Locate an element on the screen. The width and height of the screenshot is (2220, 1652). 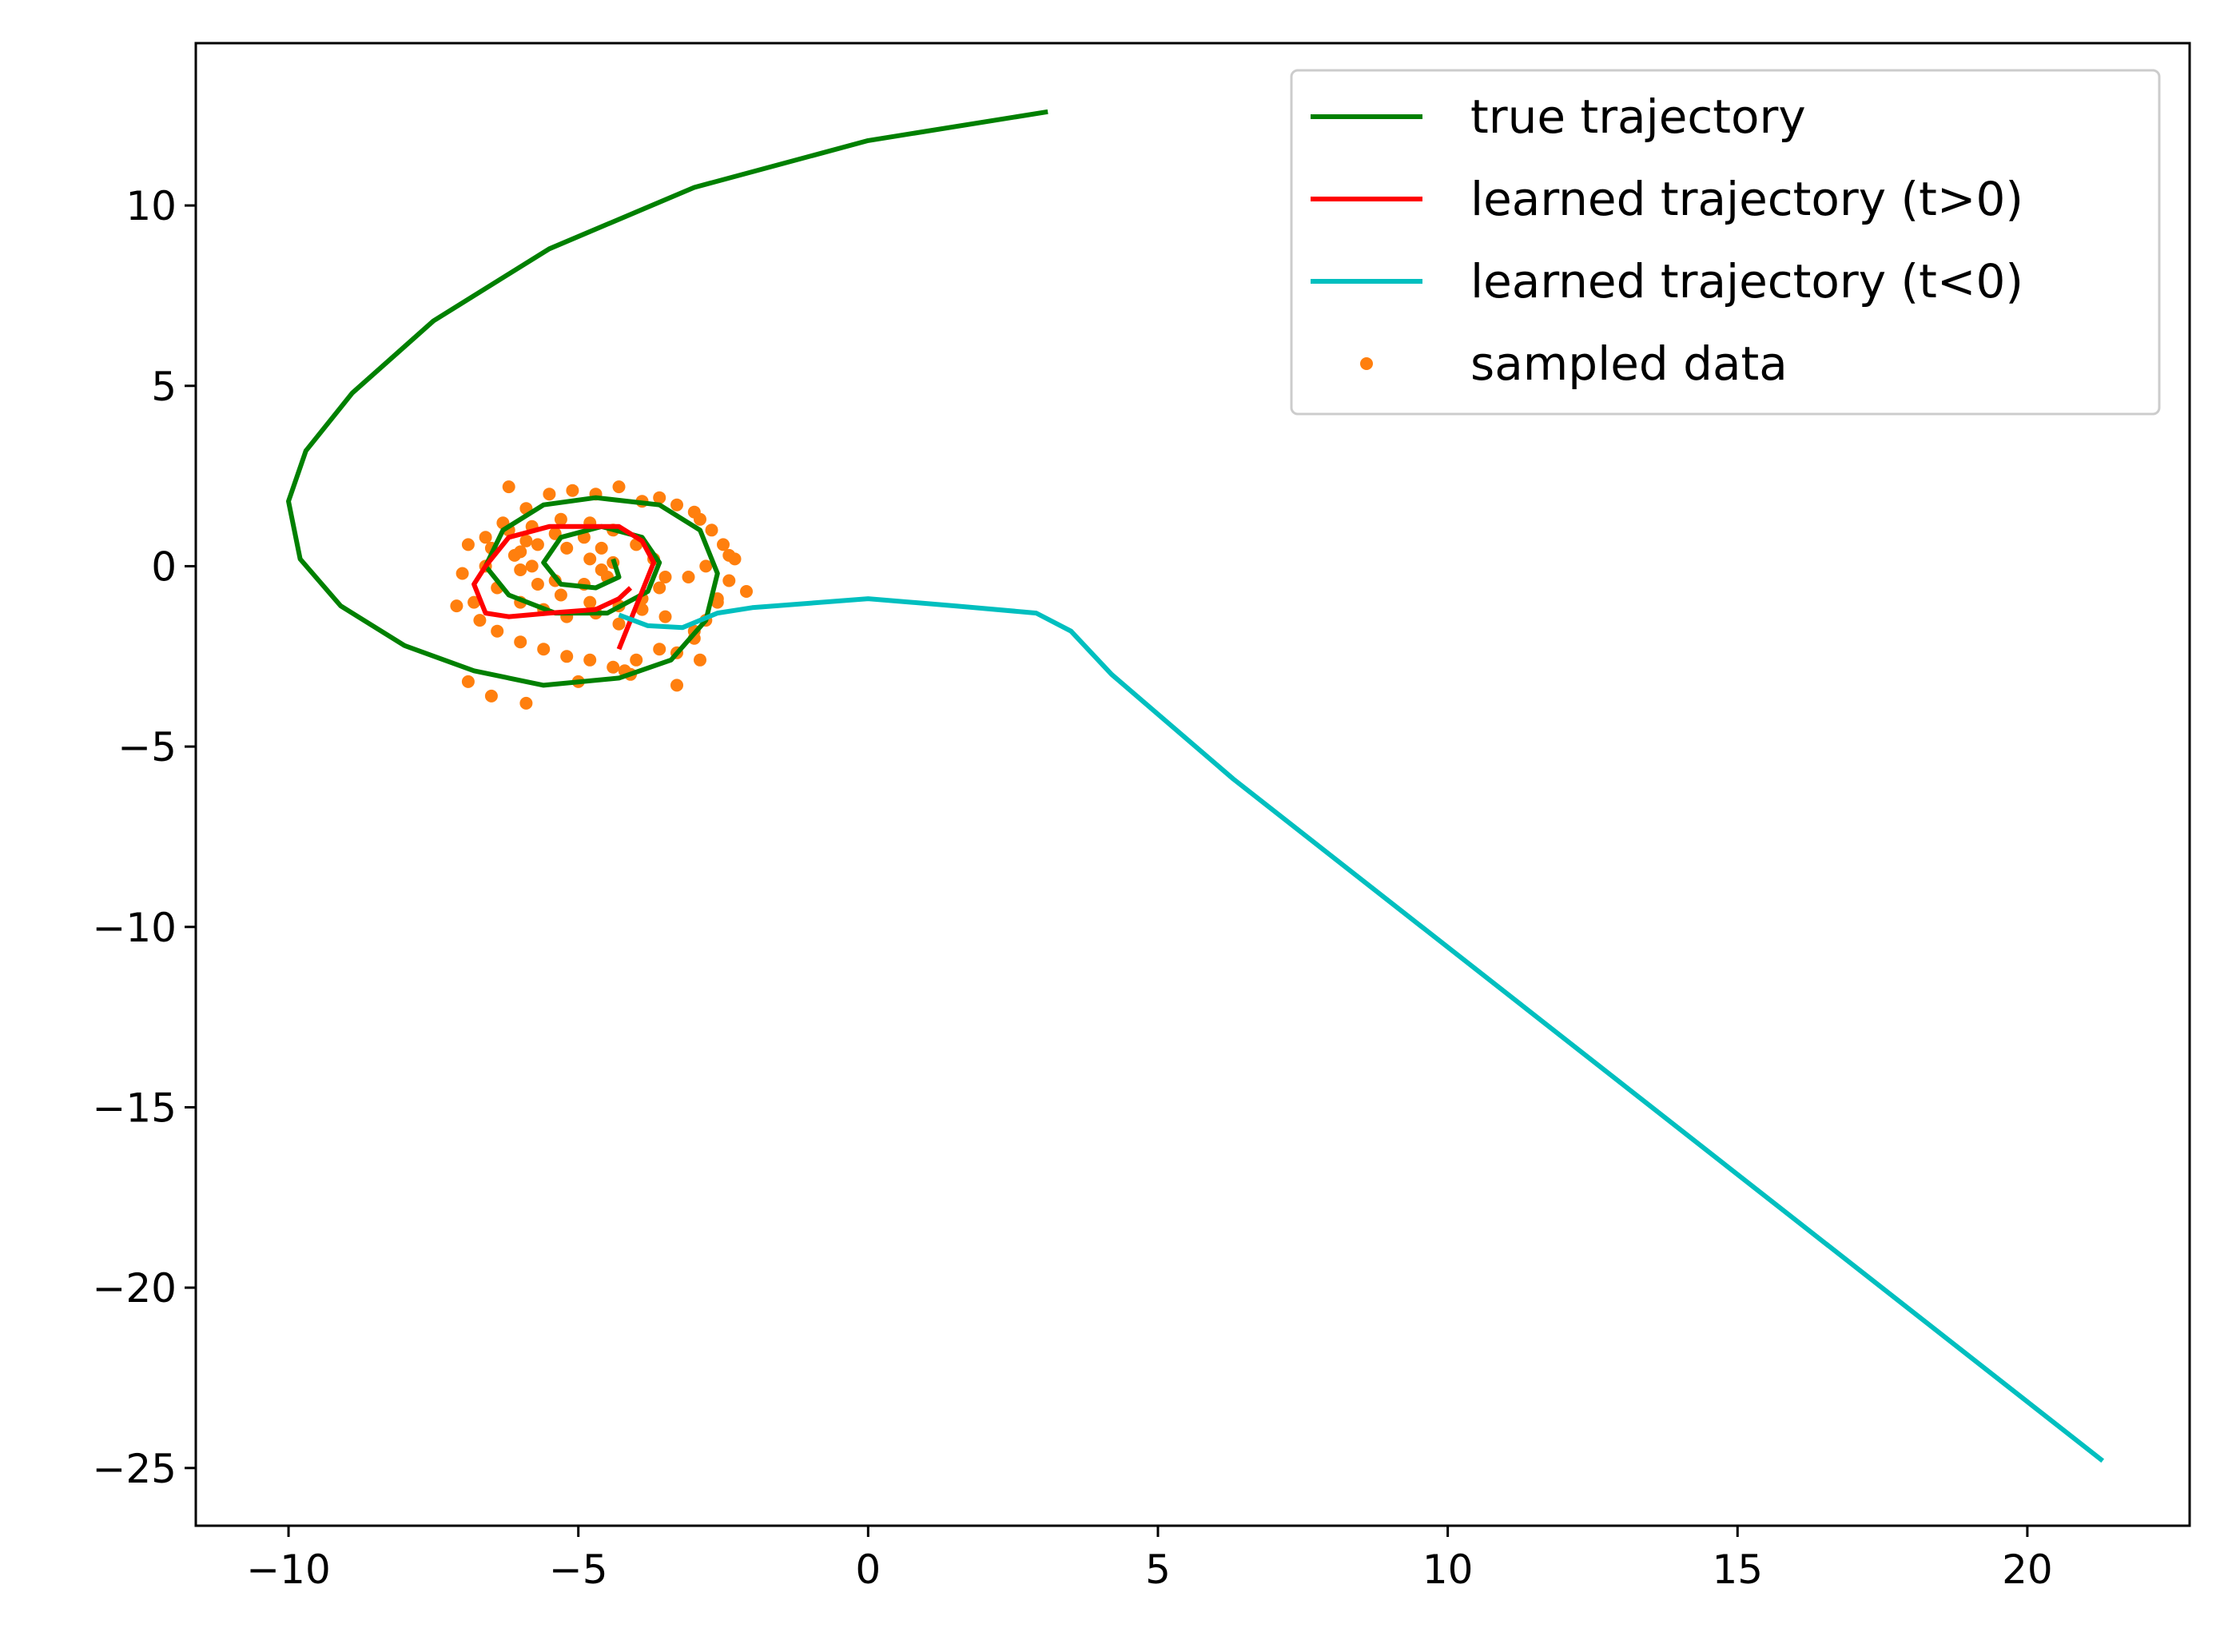
y-axis: 10 5 0 −5 −10 −15 −20 −25 is located at coordinates (144, 837).